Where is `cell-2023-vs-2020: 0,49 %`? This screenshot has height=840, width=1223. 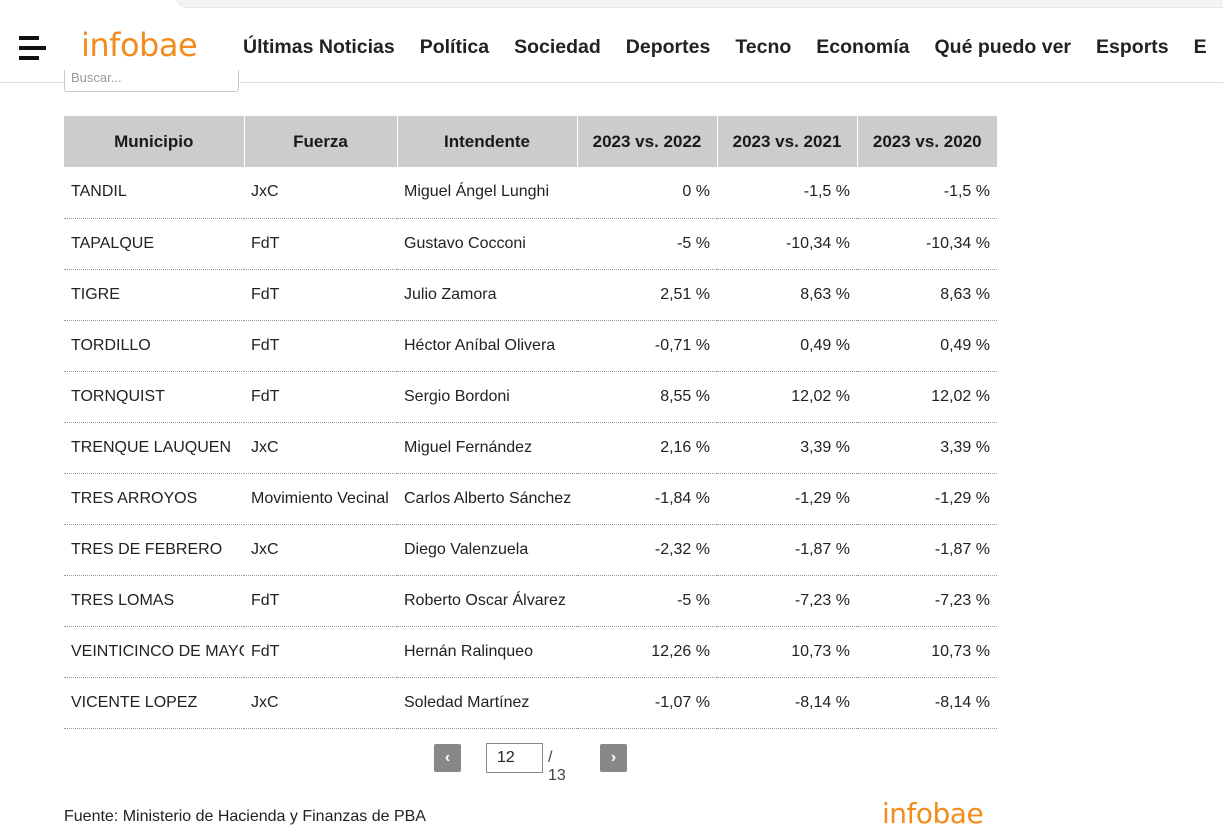 cell-2023-vs-2020: 0,49 % is located at coordinates (927, 346).